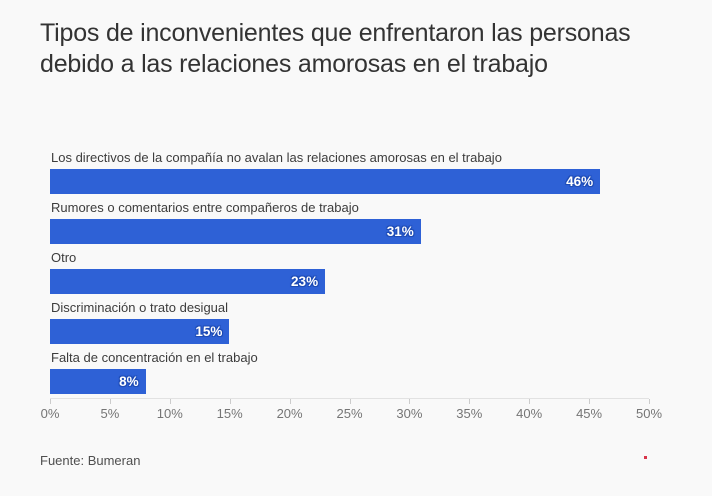 The width and height of the screenshot is (712, 496). Describe the element at coordinates (349, 372) in the screenshot. I see `bar-row: Falta de concentración en el trabajo 8%` at that location.